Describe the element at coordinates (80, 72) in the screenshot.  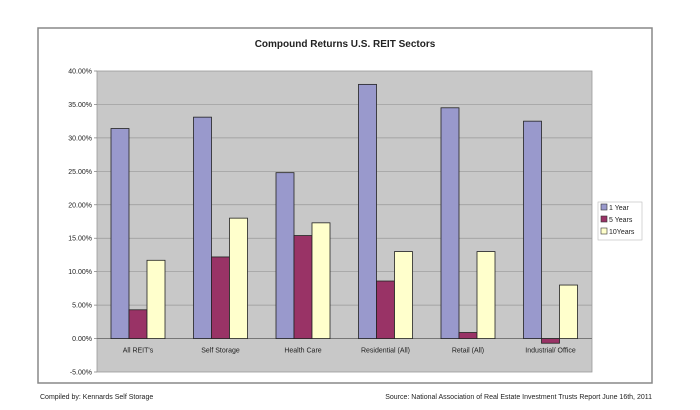
I see `y-tick-label: 40.00%` at that location.